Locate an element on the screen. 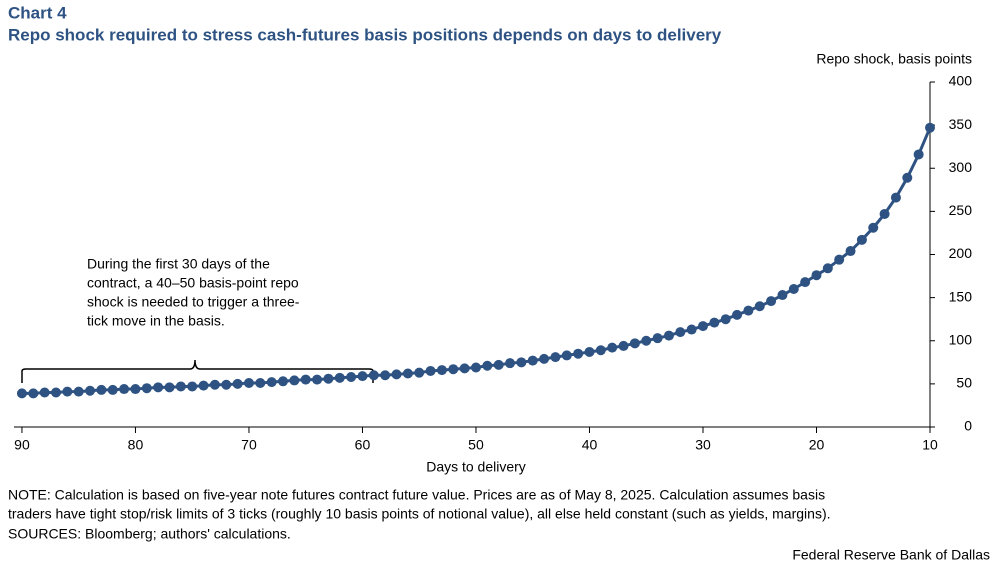 This screenshot has width=997, height=570. annotation-line: During the first 30 days of the is located at coordinates (178, 264).